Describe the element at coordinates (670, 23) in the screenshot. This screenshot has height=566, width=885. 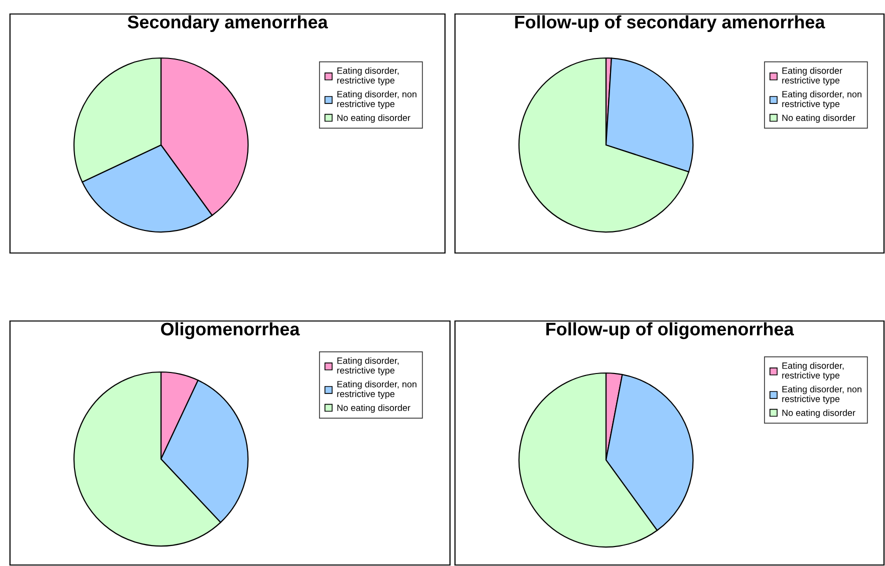
I see `chart-title: Follow-up of secondary amenorrhea` at that location.